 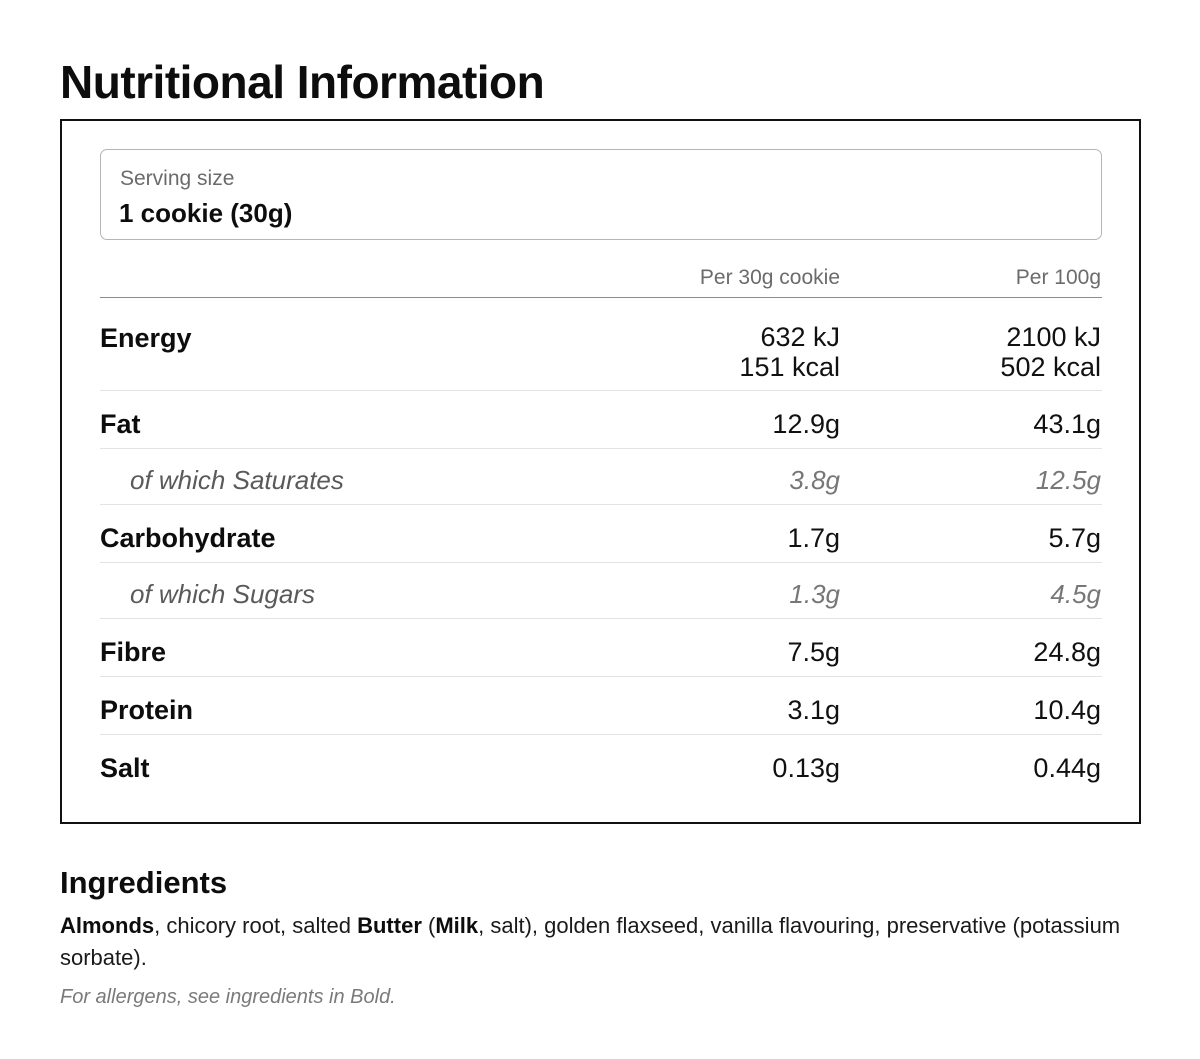 What do you see at coordinates (814, 480) in the screenshot?
I see `cell-per-serving: 3.8g` at bounding box center [814, 480].